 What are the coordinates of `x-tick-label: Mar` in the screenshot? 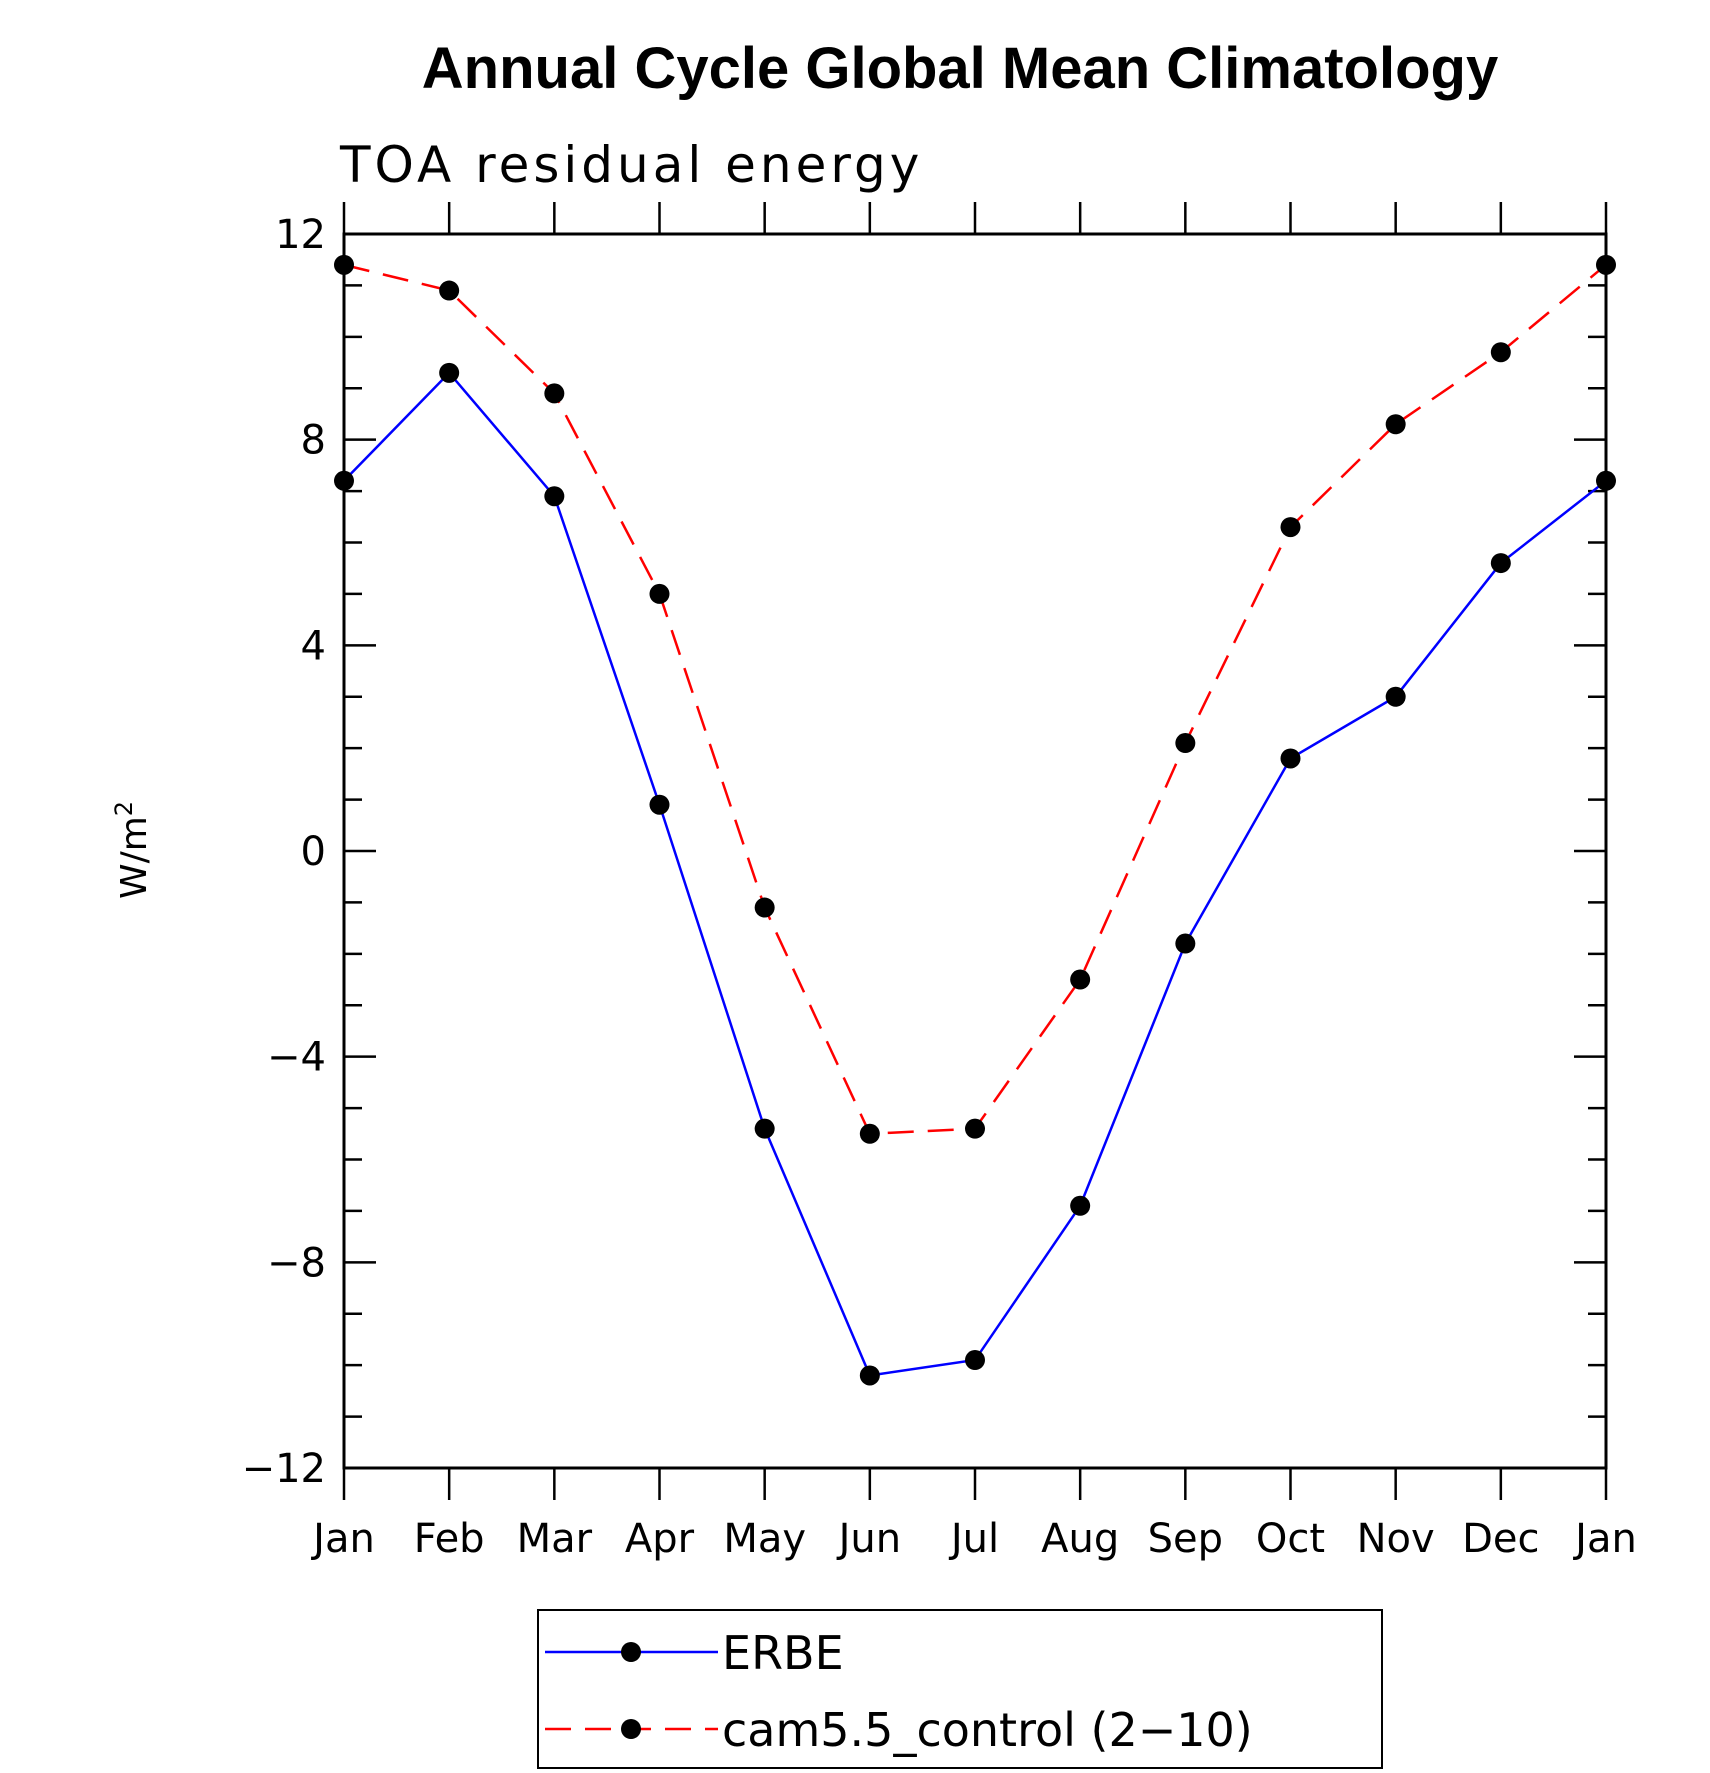 It's located at (555, 1539).